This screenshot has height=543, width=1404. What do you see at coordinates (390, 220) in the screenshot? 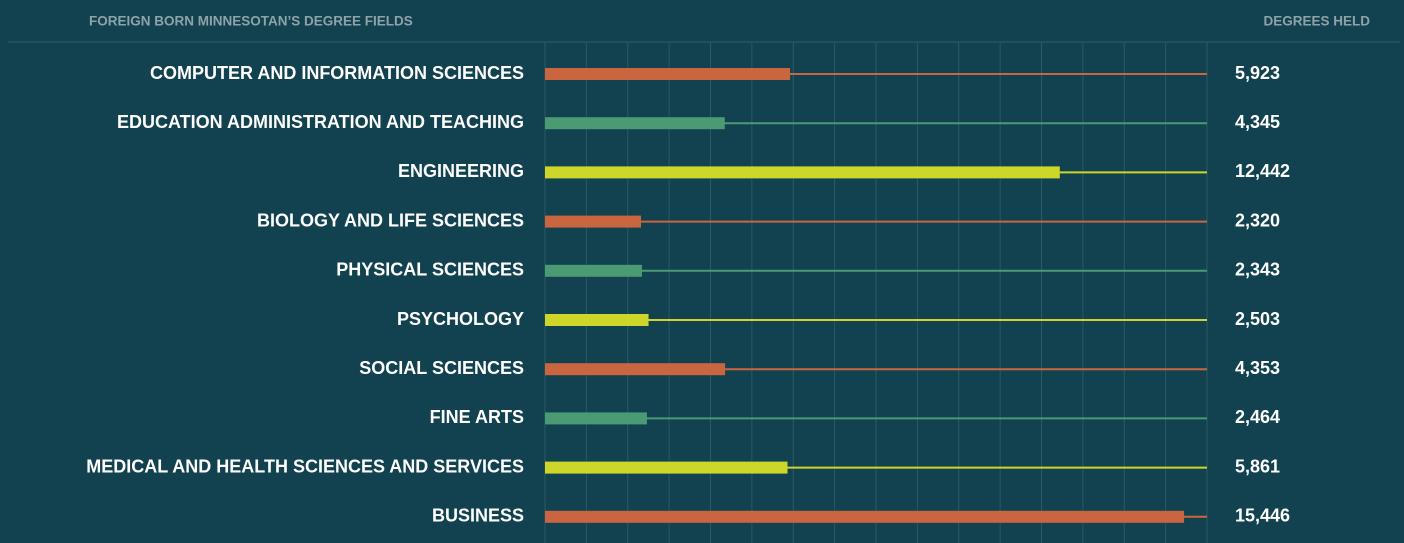
I see `category-label: BIOLOGY AND LIFE SCIENCES` at bounding box center [390, 220].